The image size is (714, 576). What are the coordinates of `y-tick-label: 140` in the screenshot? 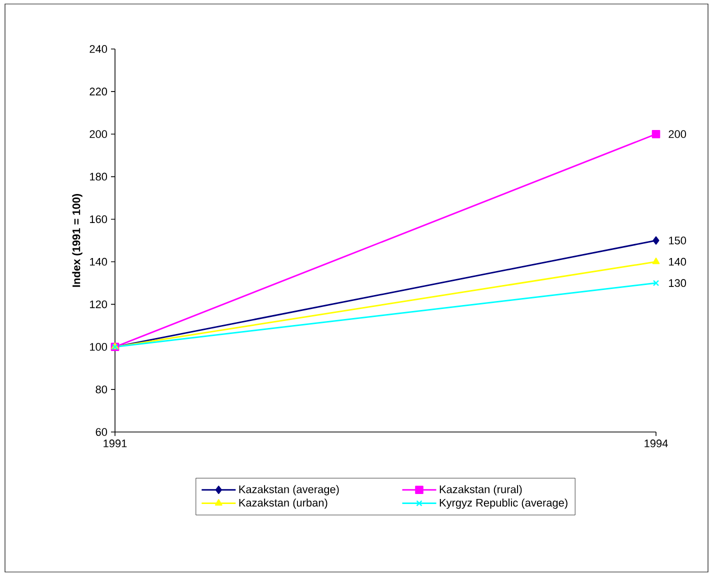 It's located at (99, 262).